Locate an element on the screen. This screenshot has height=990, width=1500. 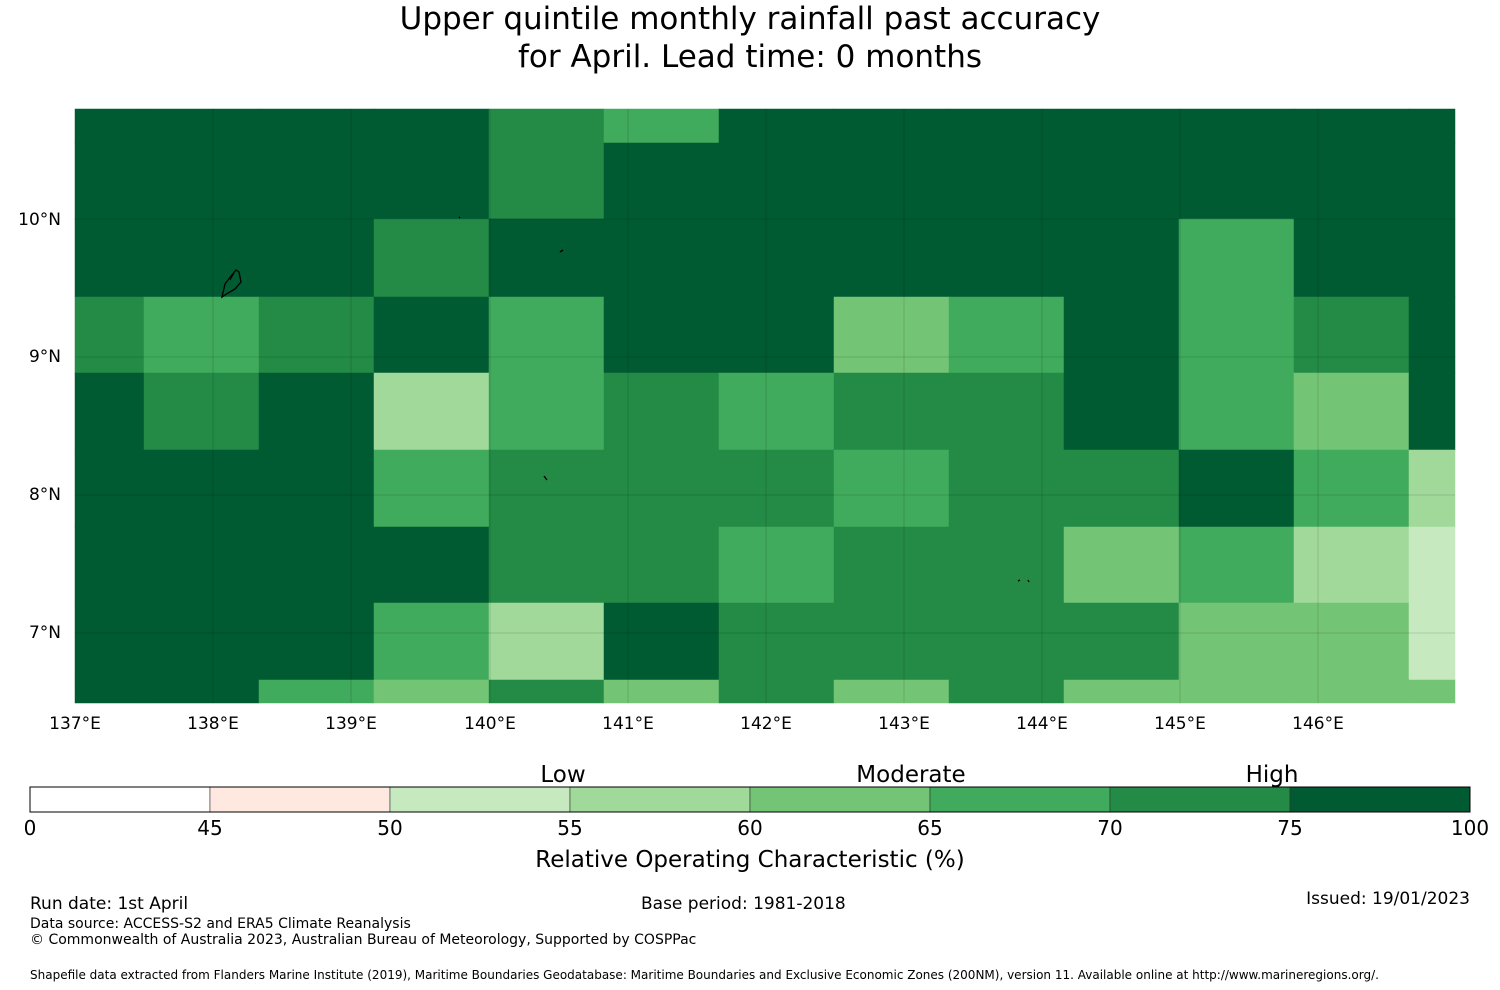
colorbar-swatches is located at coordinates (750, 799).